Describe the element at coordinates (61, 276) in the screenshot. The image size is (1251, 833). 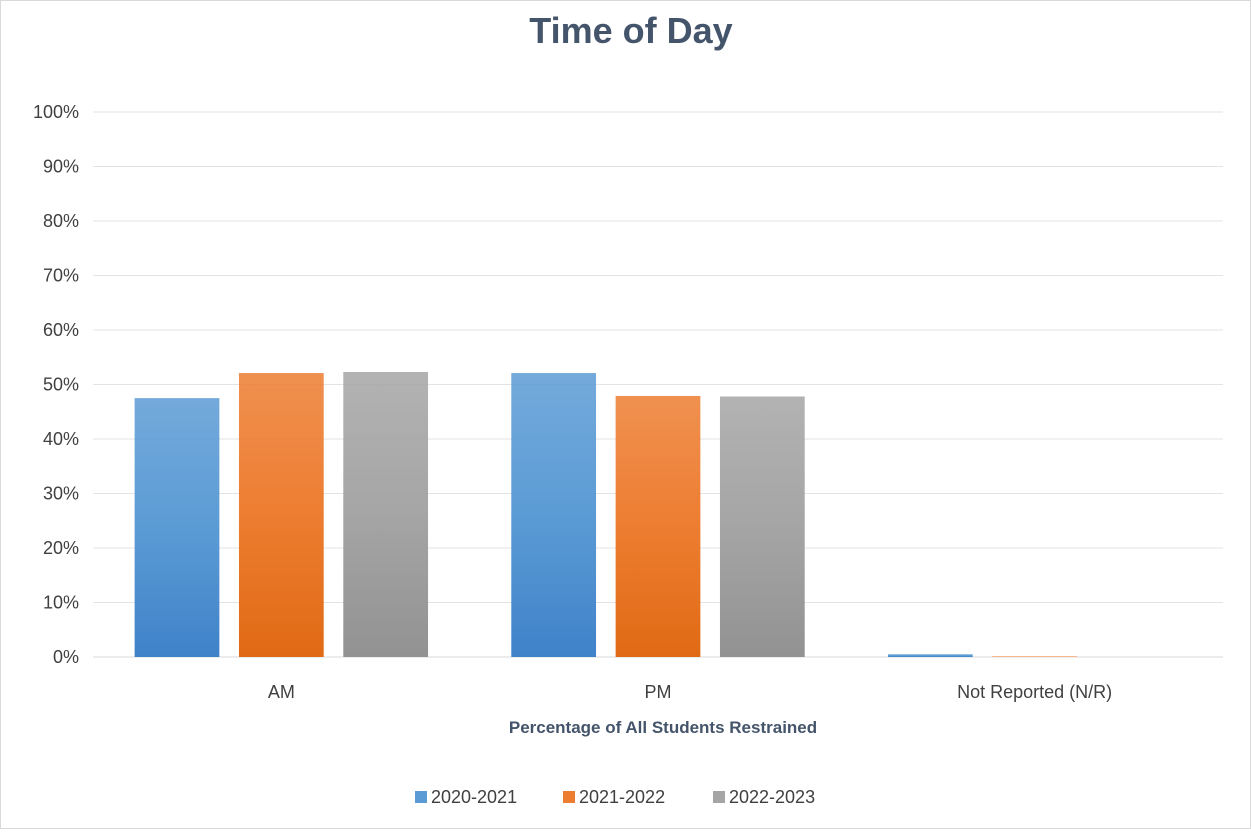
I see `y-tick-label: 70%` at that location.